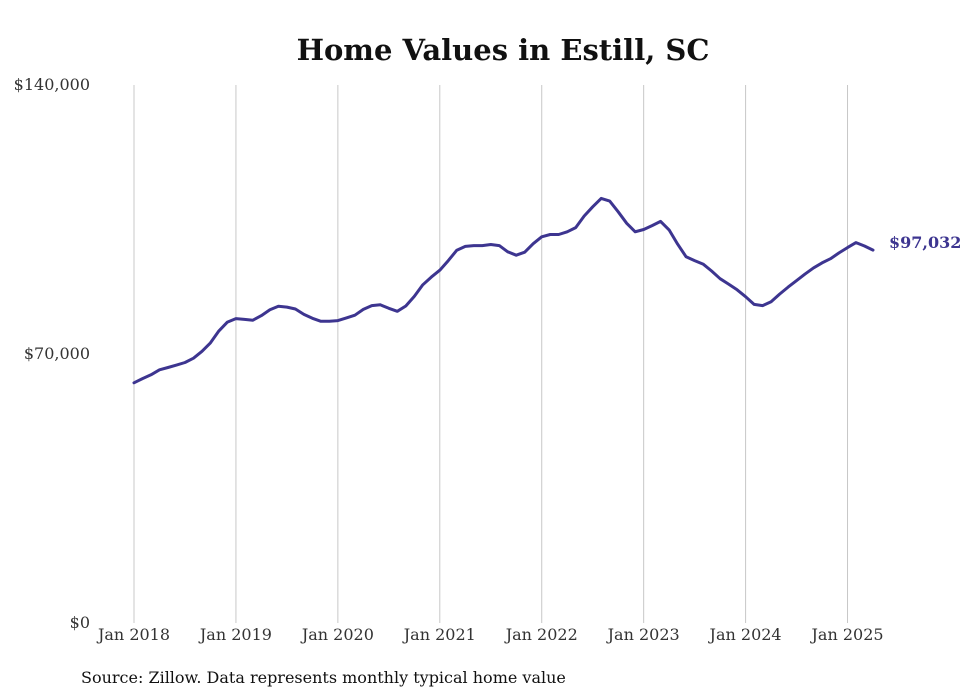  I want to click on x-tick-label: Jan 2019, so click(235, 634).